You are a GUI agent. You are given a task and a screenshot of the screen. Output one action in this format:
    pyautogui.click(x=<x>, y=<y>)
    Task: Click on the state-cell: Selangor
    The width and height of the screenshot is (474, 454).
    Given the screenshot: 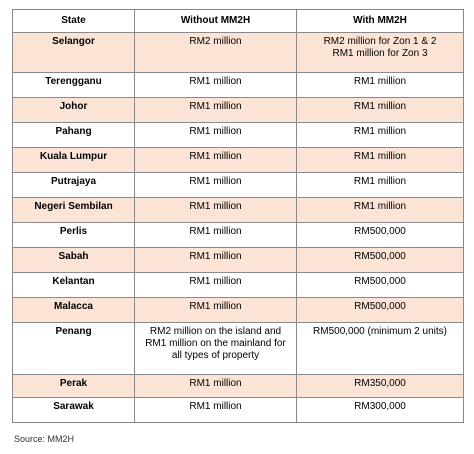 What is the action you would take?
    pyautogui.click(x=73, y=52)
    